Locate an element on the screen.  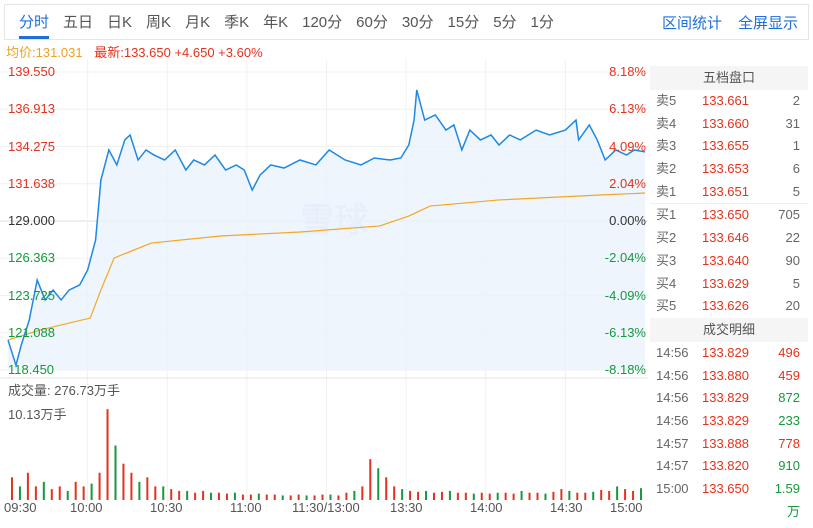
order-book-title: 五档盘口 is located at coordinates (729, 78).